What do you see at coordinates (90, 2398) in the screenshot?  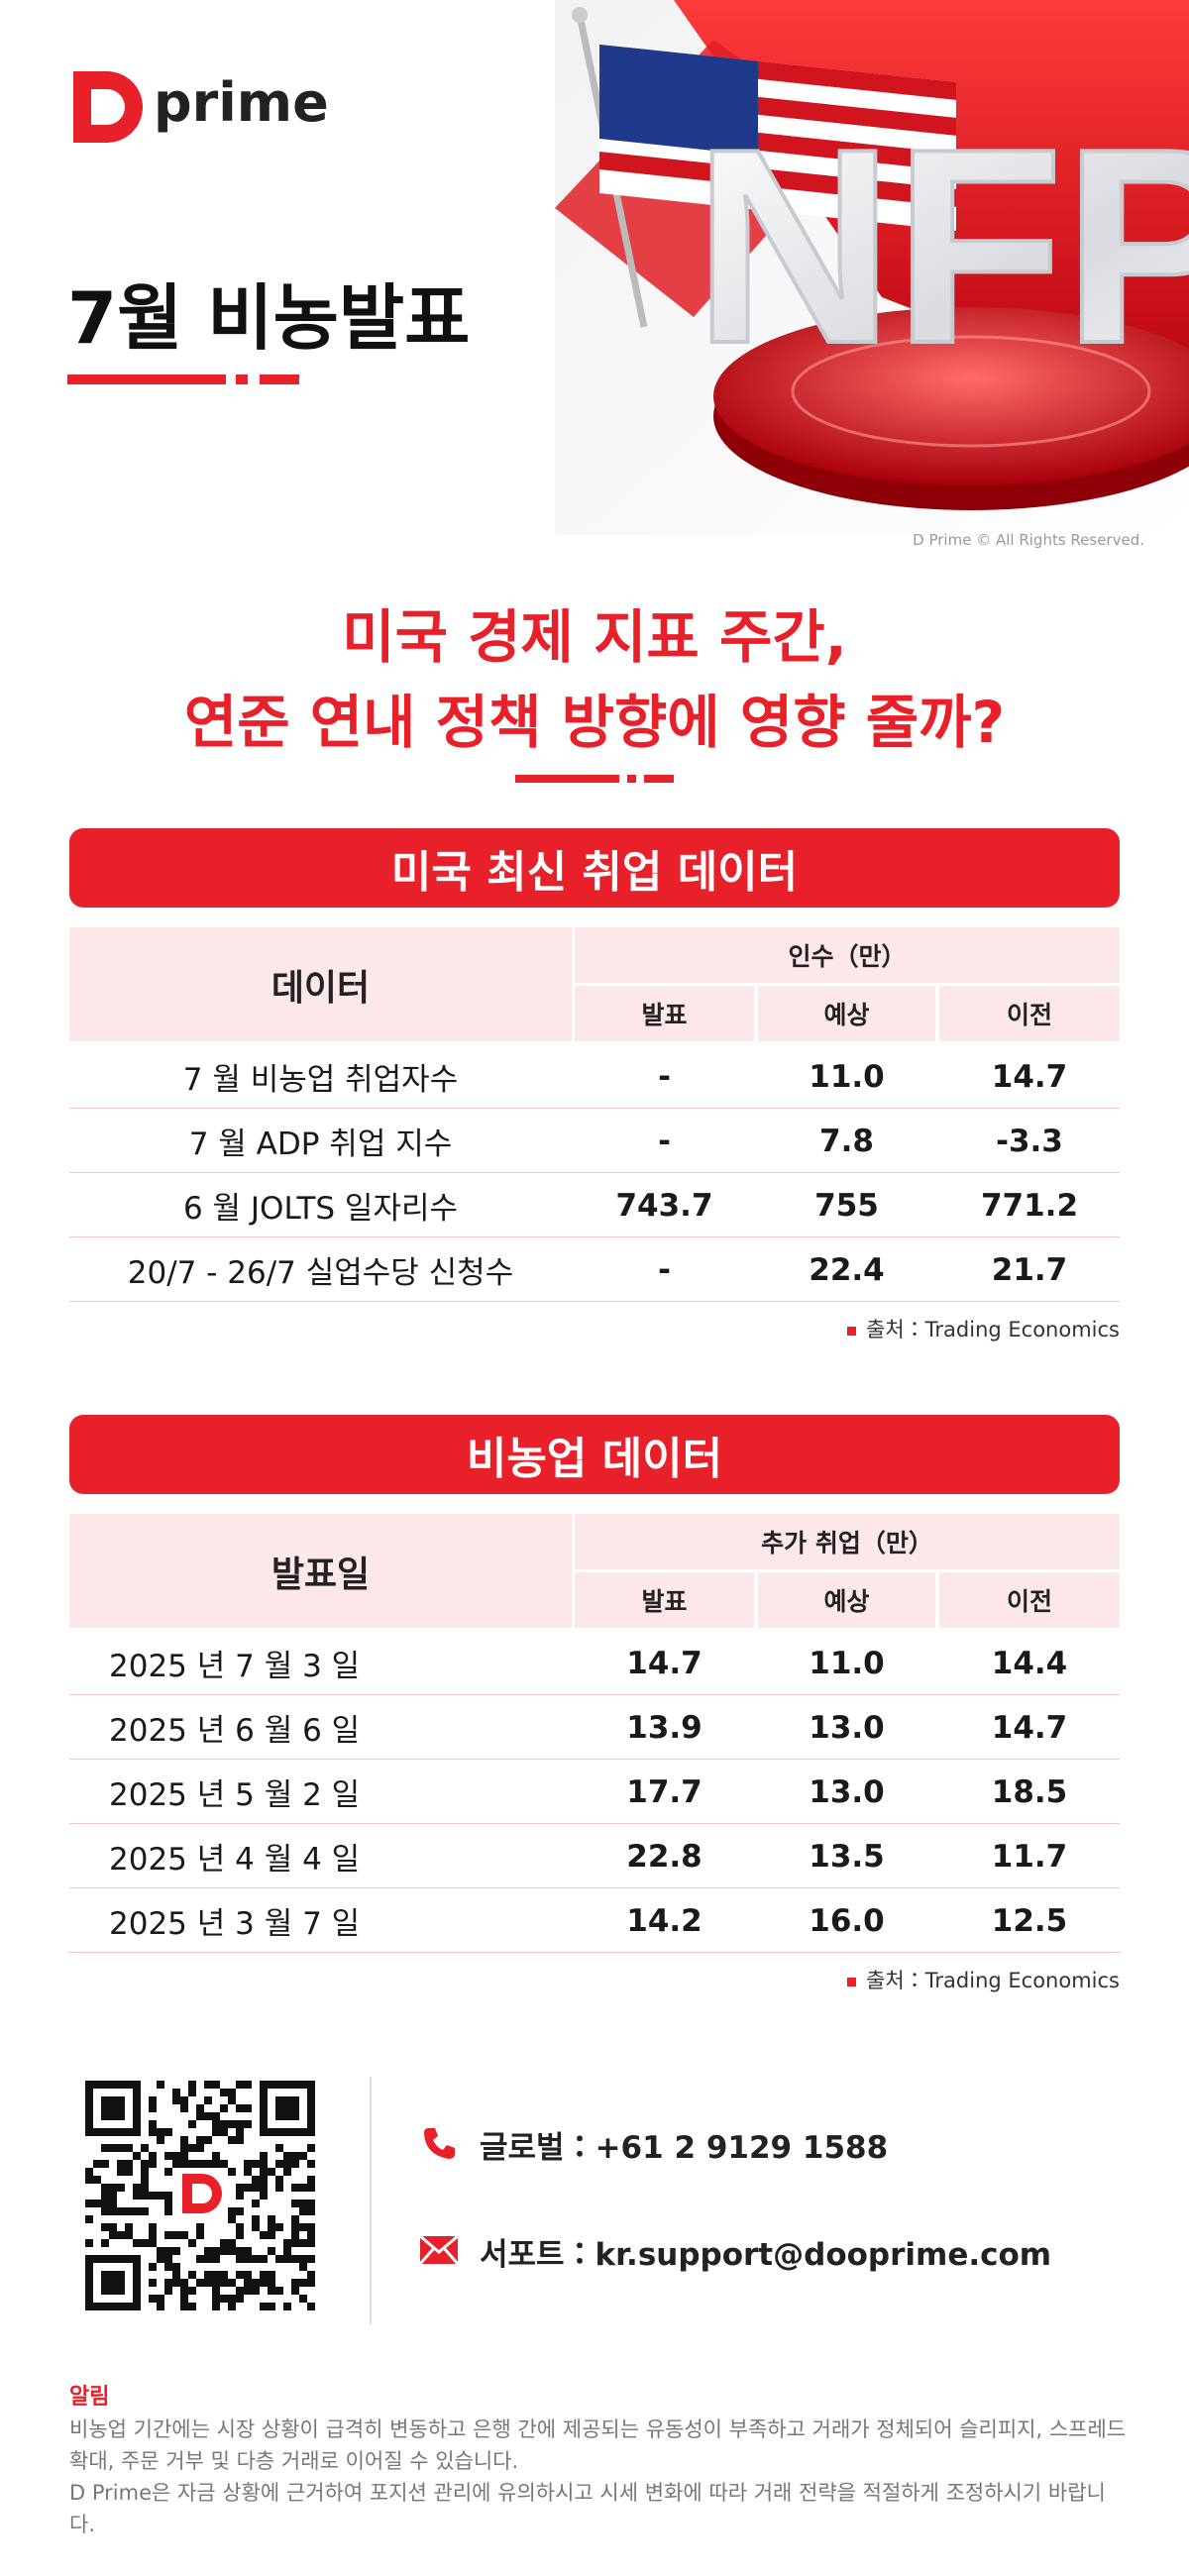 I see `notice-title: 알림` at bounding box center [90, 2398].